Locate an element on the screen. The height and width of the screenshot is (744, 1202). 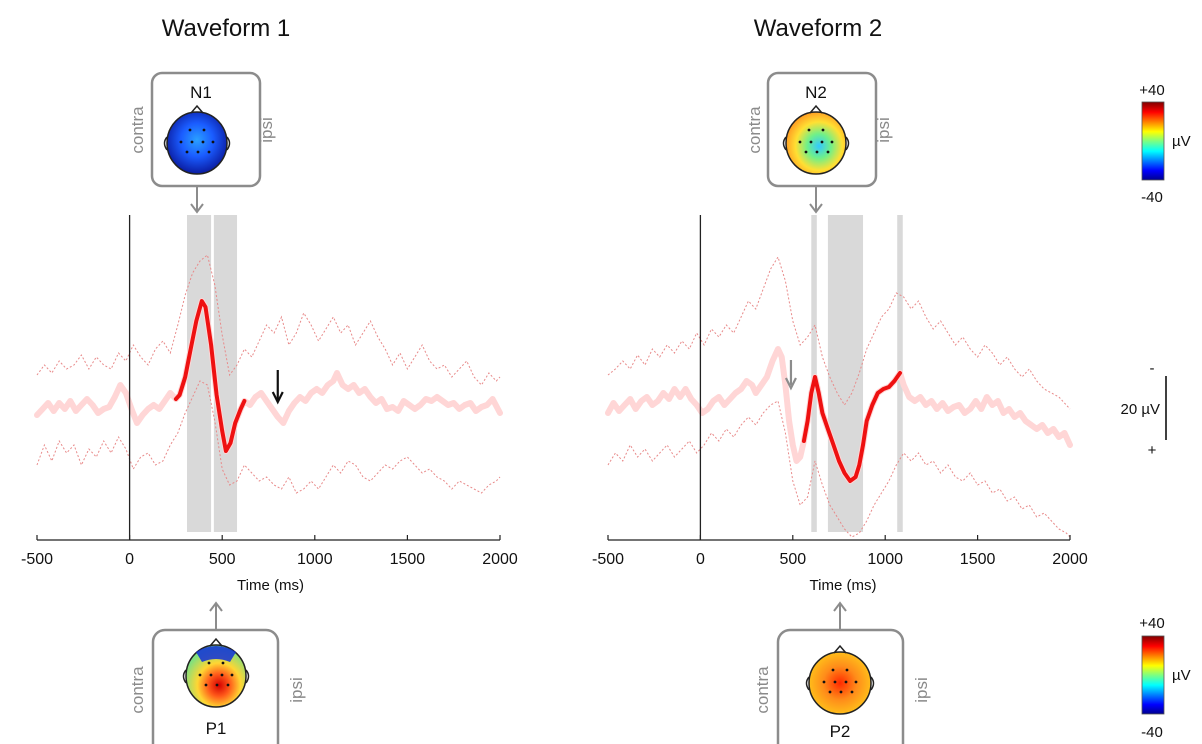
ipsi-label-p1: ipsi is located at coordinates (296, 690).